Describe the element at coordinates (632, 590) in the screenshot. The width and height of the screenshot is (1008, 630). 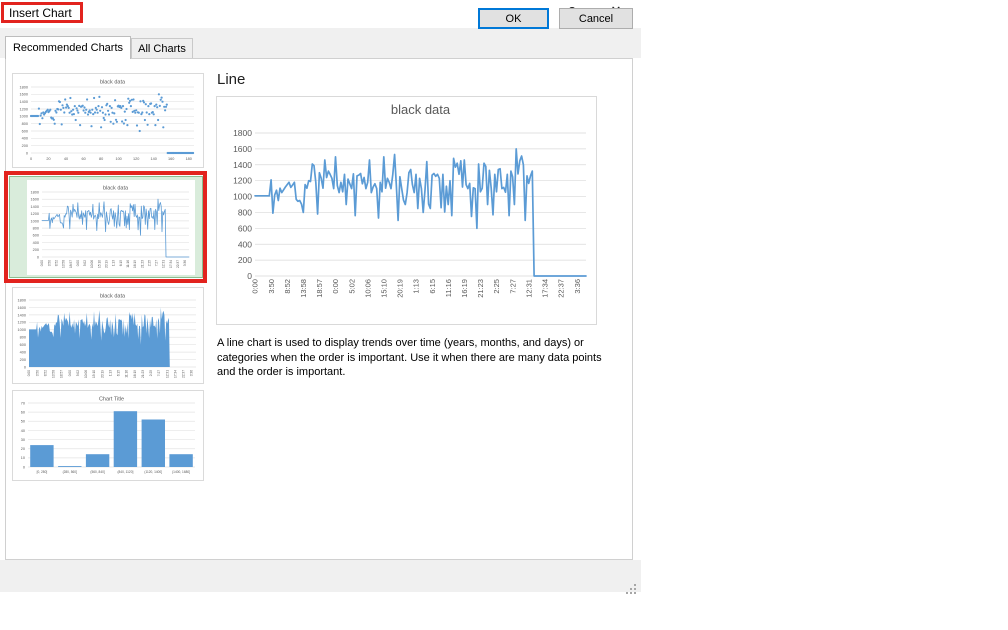
I see `resize-grip-icon` at that location.